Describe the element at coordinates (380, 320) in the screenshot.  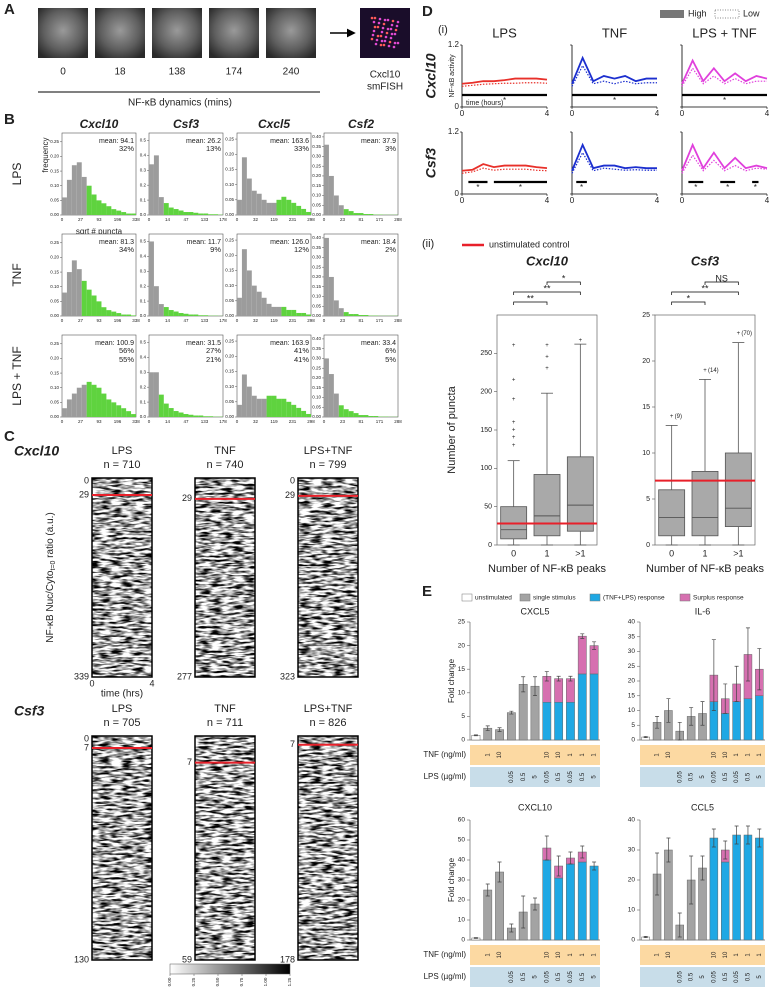
I see `x-tick-label: 171` at that location.